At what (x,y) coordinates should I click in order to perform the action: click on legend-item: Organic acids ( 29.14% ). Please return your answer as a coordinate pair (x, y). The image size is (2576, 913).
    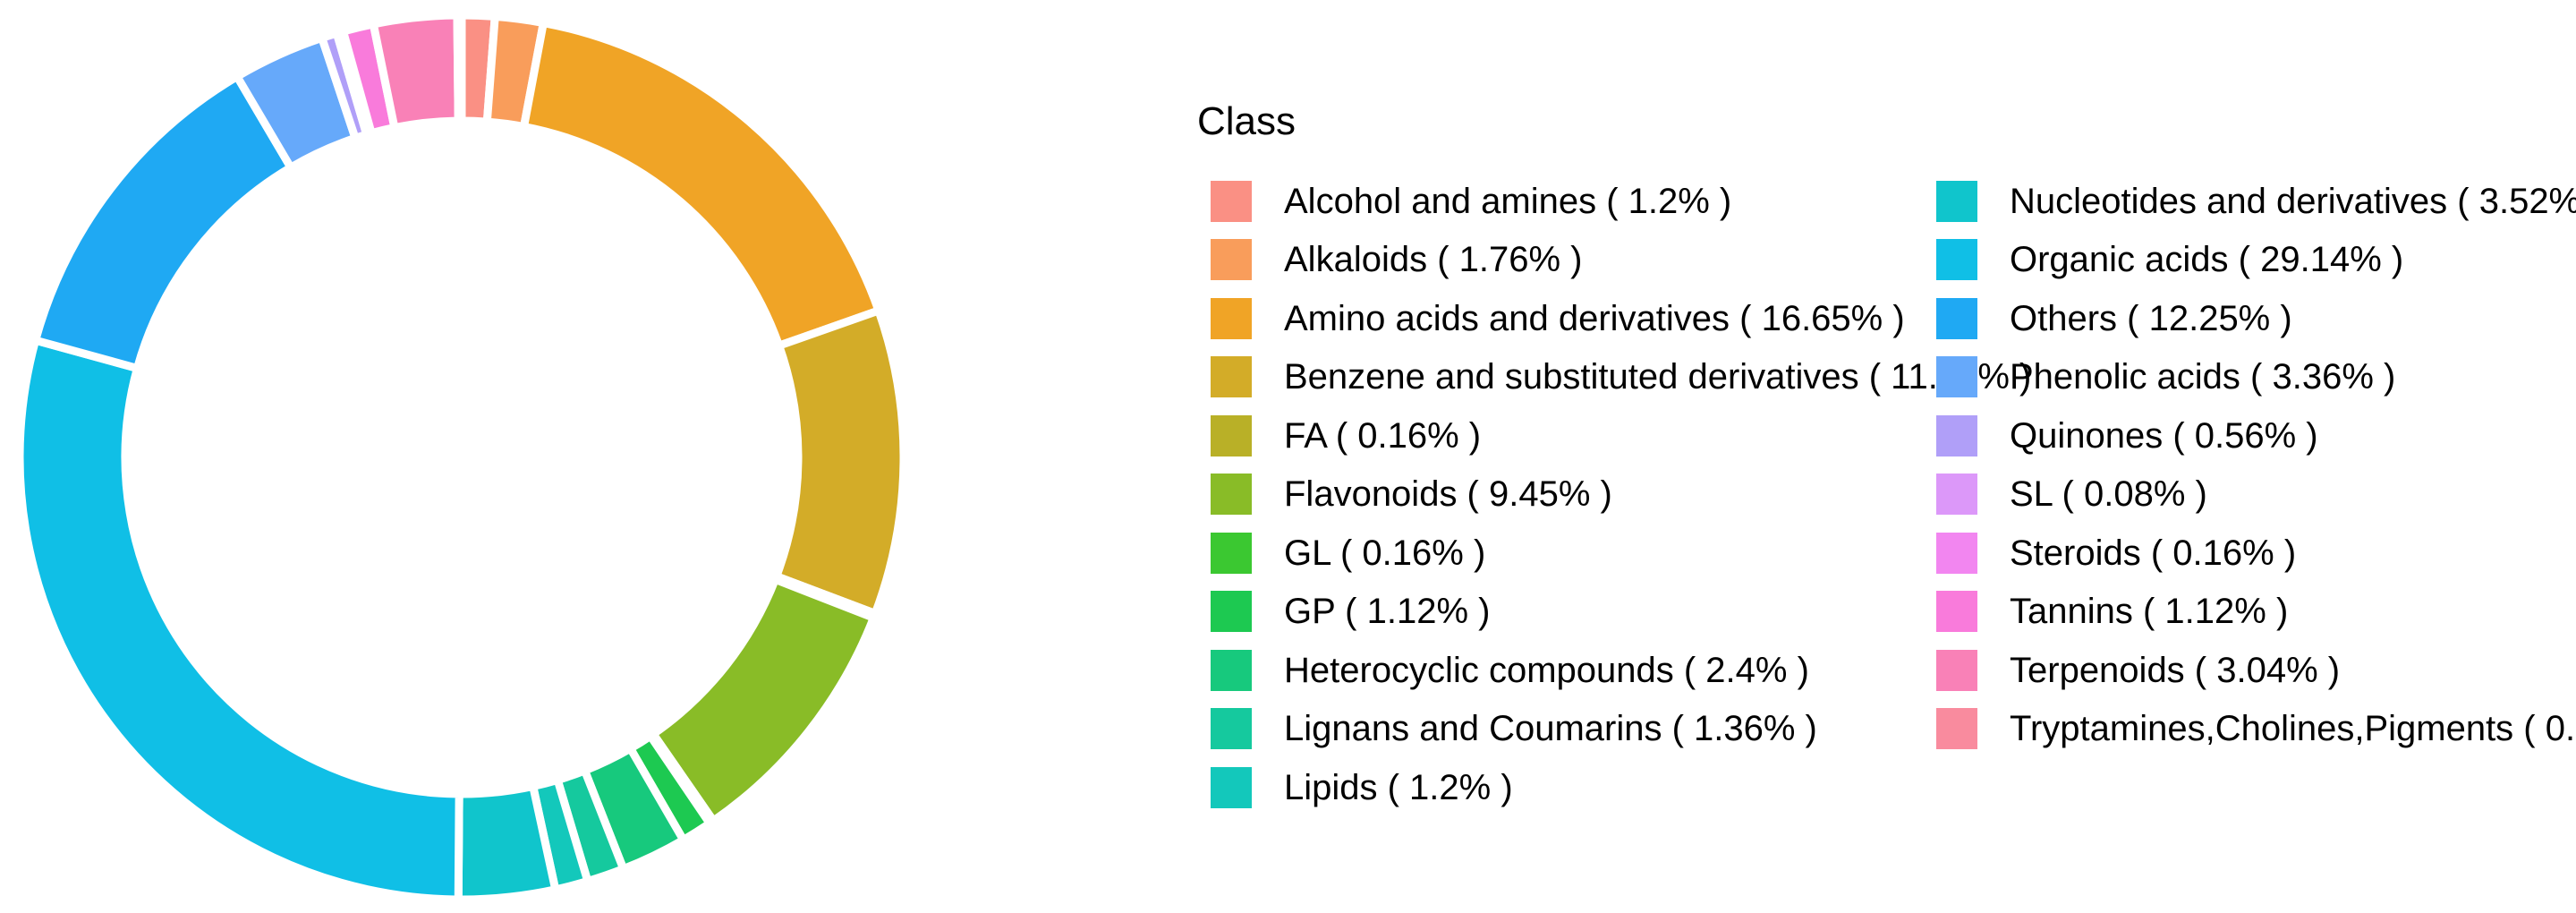
    Looking at the image, I should click on (2256, 261).